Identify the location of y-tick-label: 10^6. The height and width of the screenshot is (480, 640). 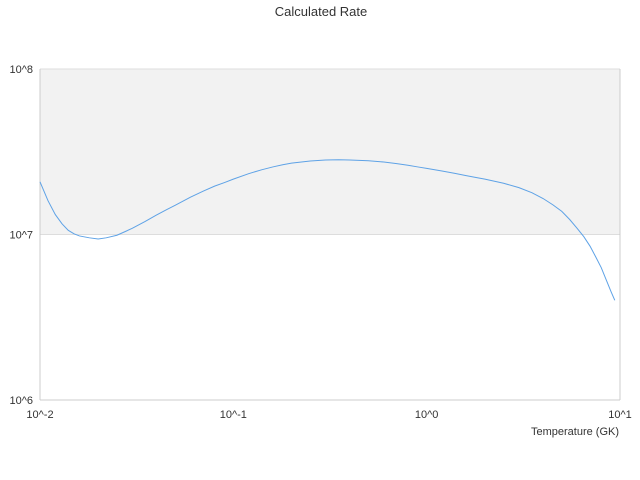
(21, 401).